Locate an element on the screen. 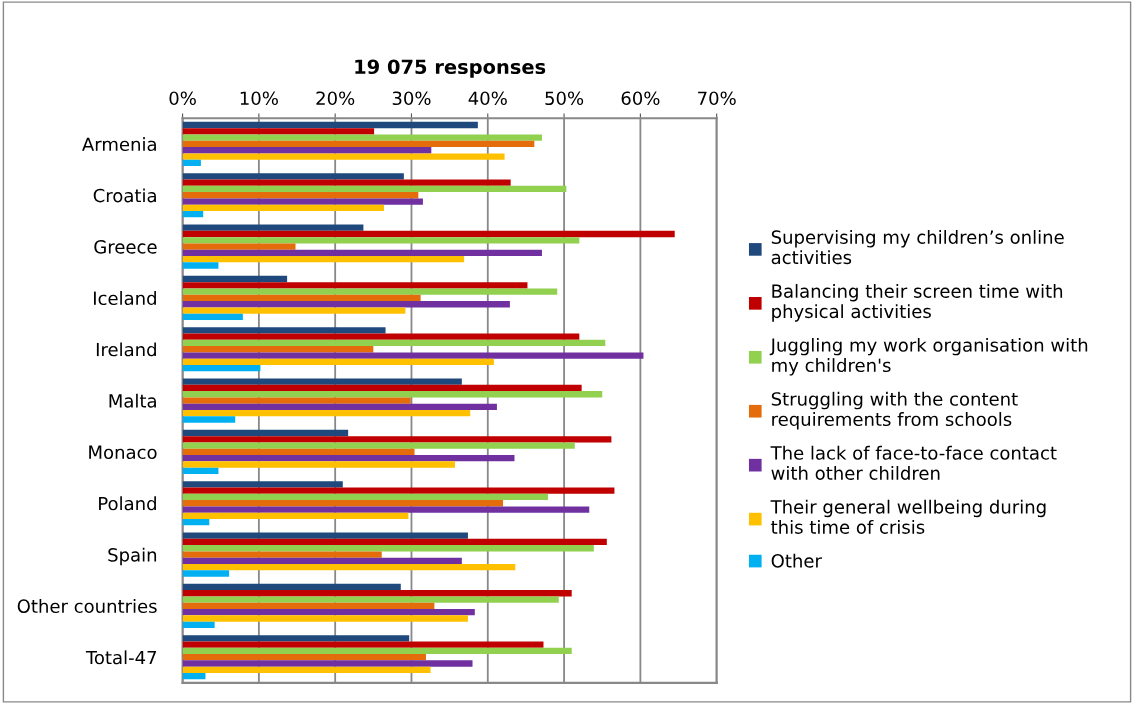  legend-label: Their general wellbeing during this time of crisis is located at coordinates (908, 516).